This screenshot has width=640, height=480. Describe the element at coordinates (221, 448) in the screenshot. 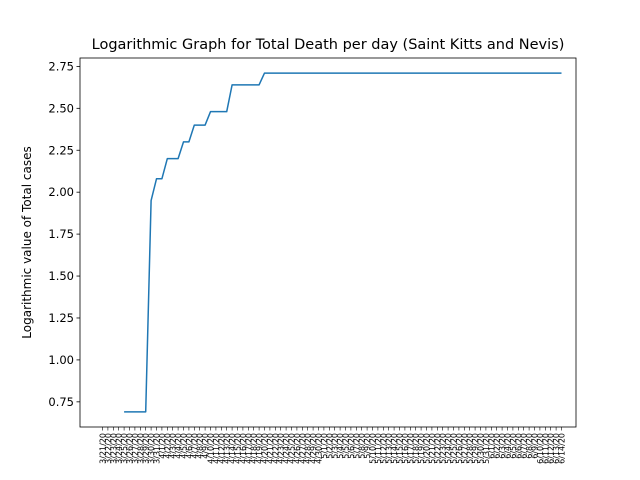

I see `x-tick-label: 4/12/20` at that location.